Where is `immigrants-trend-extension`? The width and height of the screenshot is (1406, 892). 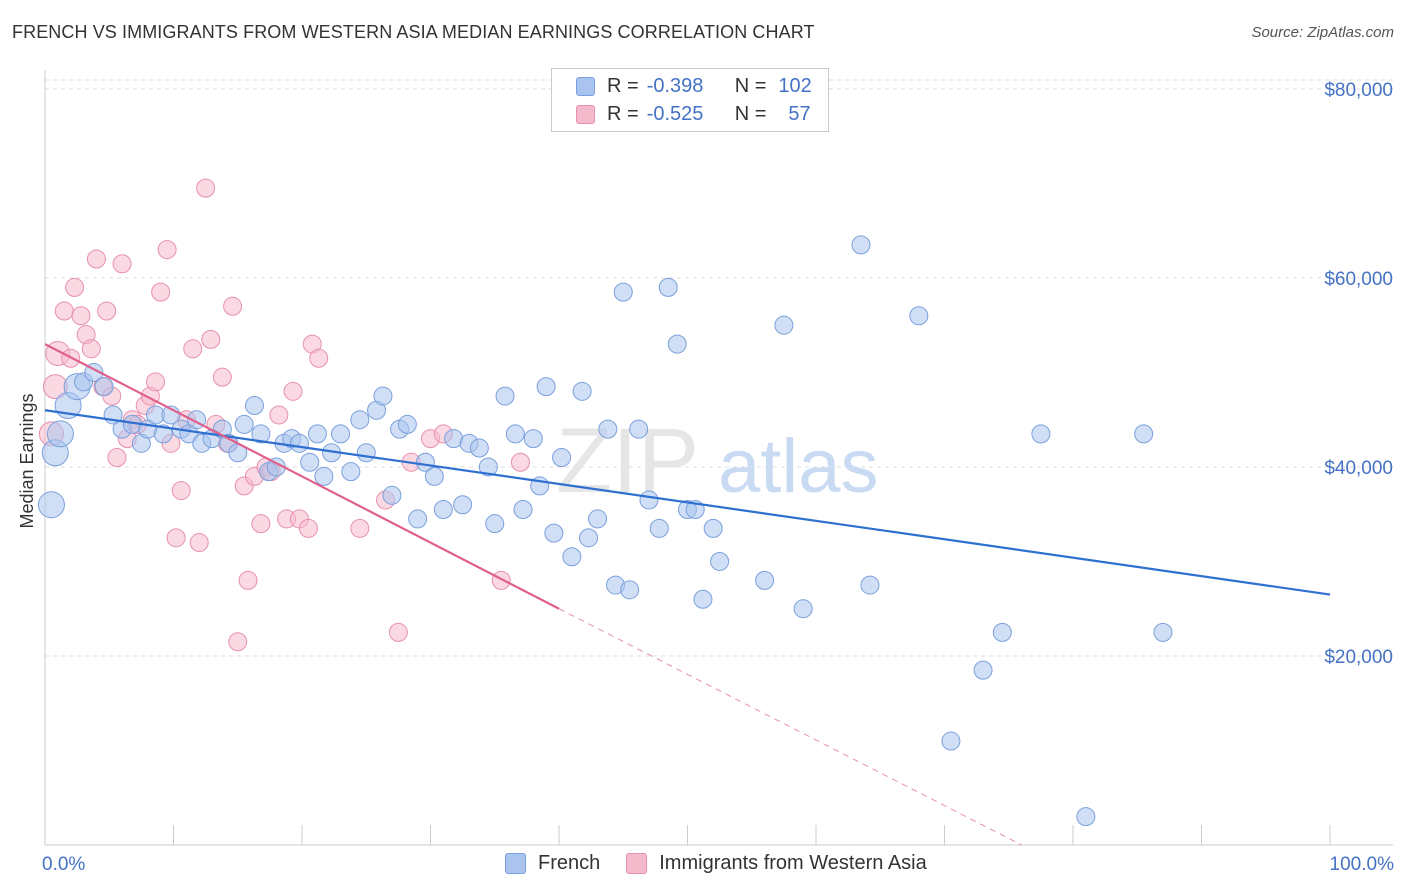 immigrants-trend-extension is located at coordinates (790, 727).